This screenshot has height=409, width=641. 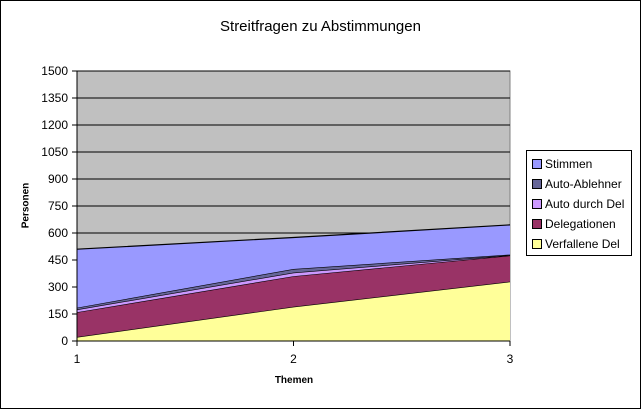 What do you see at coordinates (320, 26) in the screenshot?
I see `chart-title: Streitfragen zu Abstimmungen` at bounding box center [320, 26].